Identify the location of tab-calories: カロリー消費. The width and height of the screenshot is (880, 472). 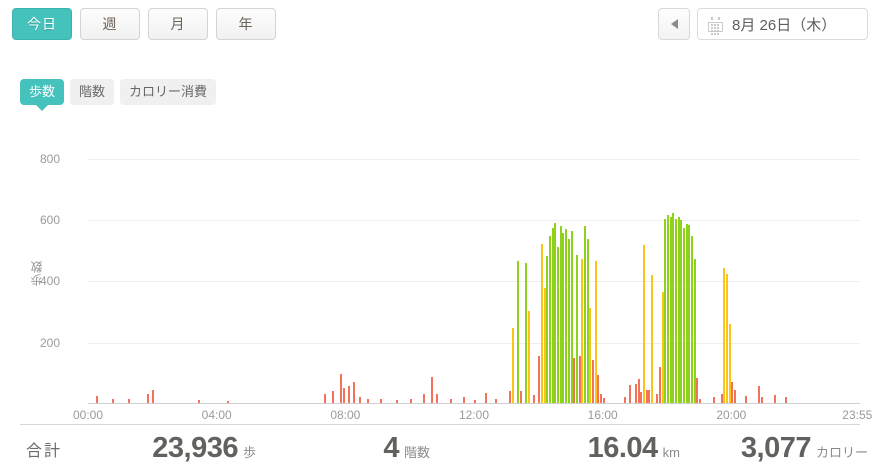
(168, 92).